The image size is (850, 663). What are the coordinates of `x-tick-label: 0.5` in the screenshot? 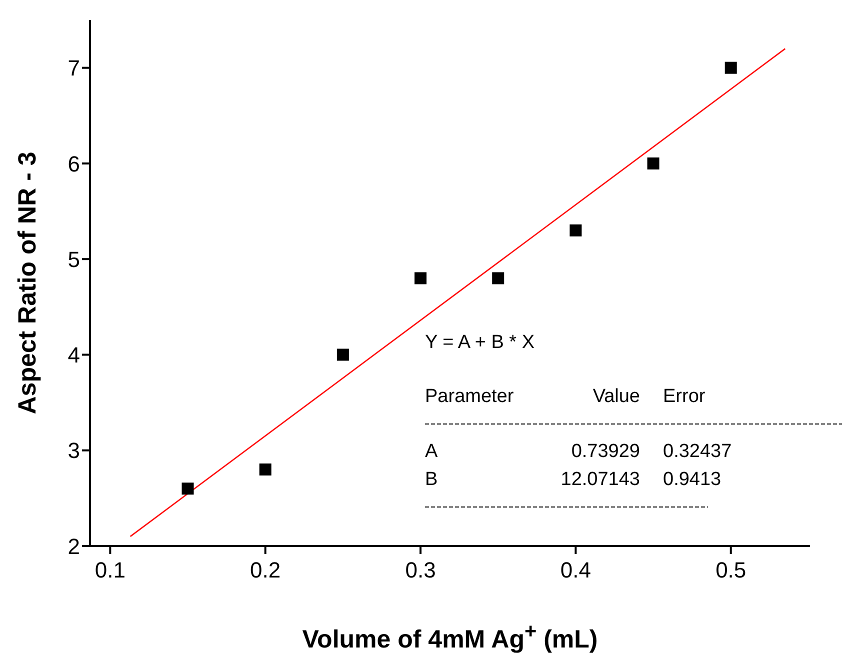 It's located at (731, 570).